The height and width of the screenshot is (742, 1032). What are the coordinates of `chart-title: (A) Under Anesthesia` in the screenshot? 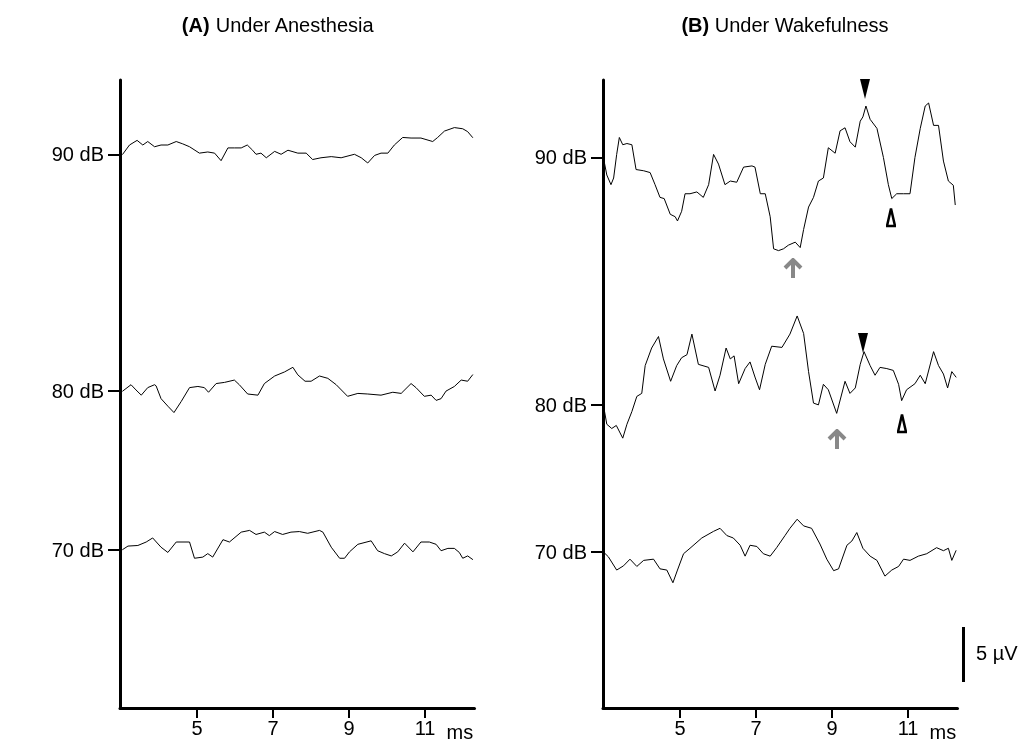 It's located at (278, 25).